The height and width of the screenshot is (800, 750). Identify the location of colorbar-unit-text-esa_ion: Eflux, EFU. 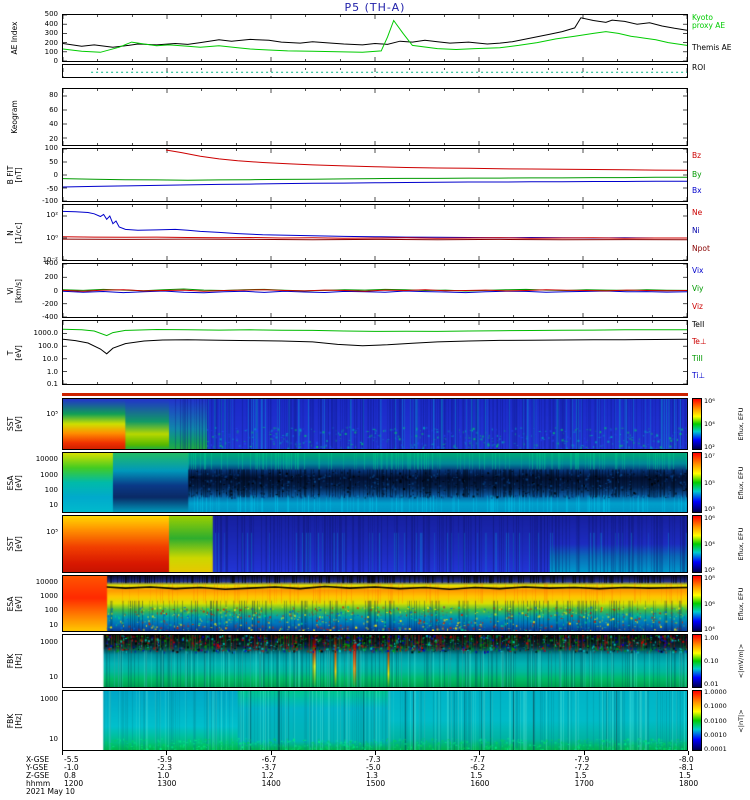
(741, 482).